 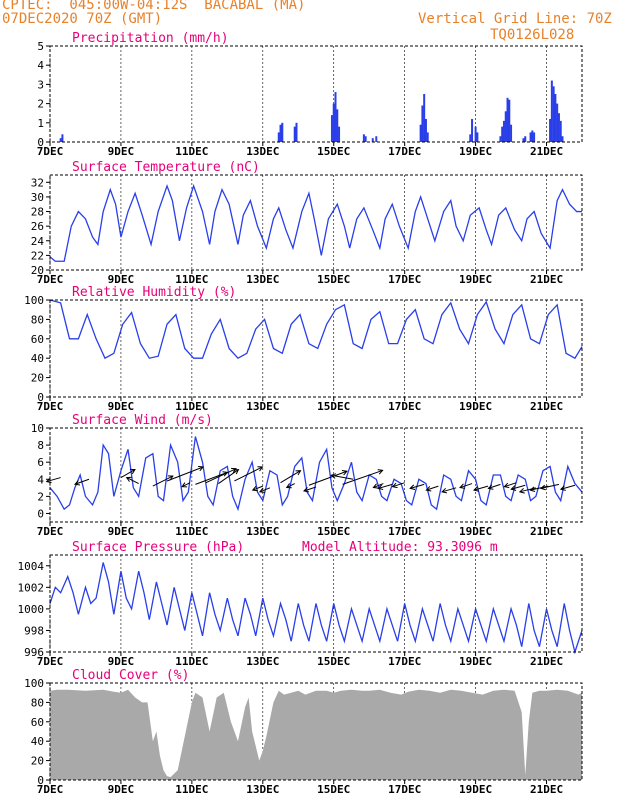 I want to click on y-tick-label: 1004, so click(x=31, y=566).